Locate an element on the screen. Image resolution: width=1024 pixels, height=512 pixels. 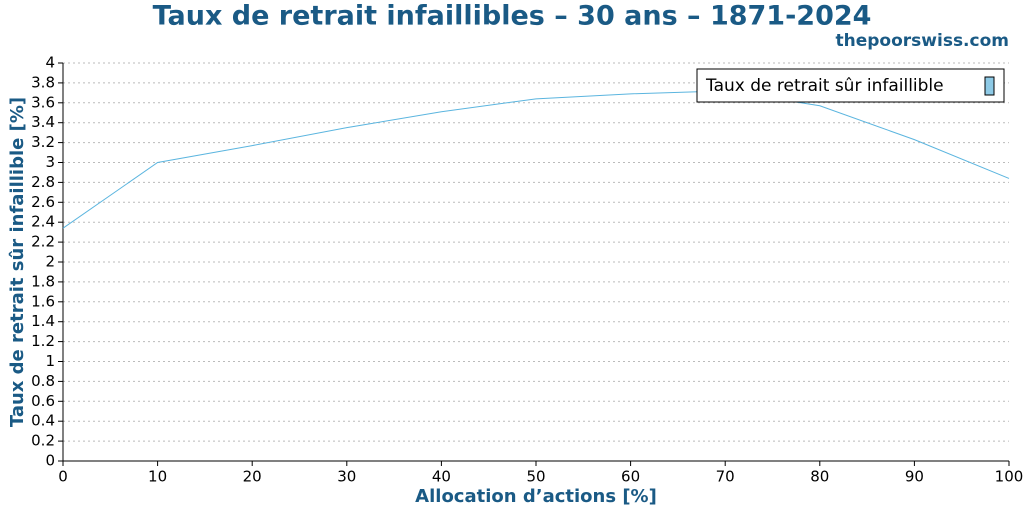
y-tick-label: 1.4 is located at coordinates (43, 321).